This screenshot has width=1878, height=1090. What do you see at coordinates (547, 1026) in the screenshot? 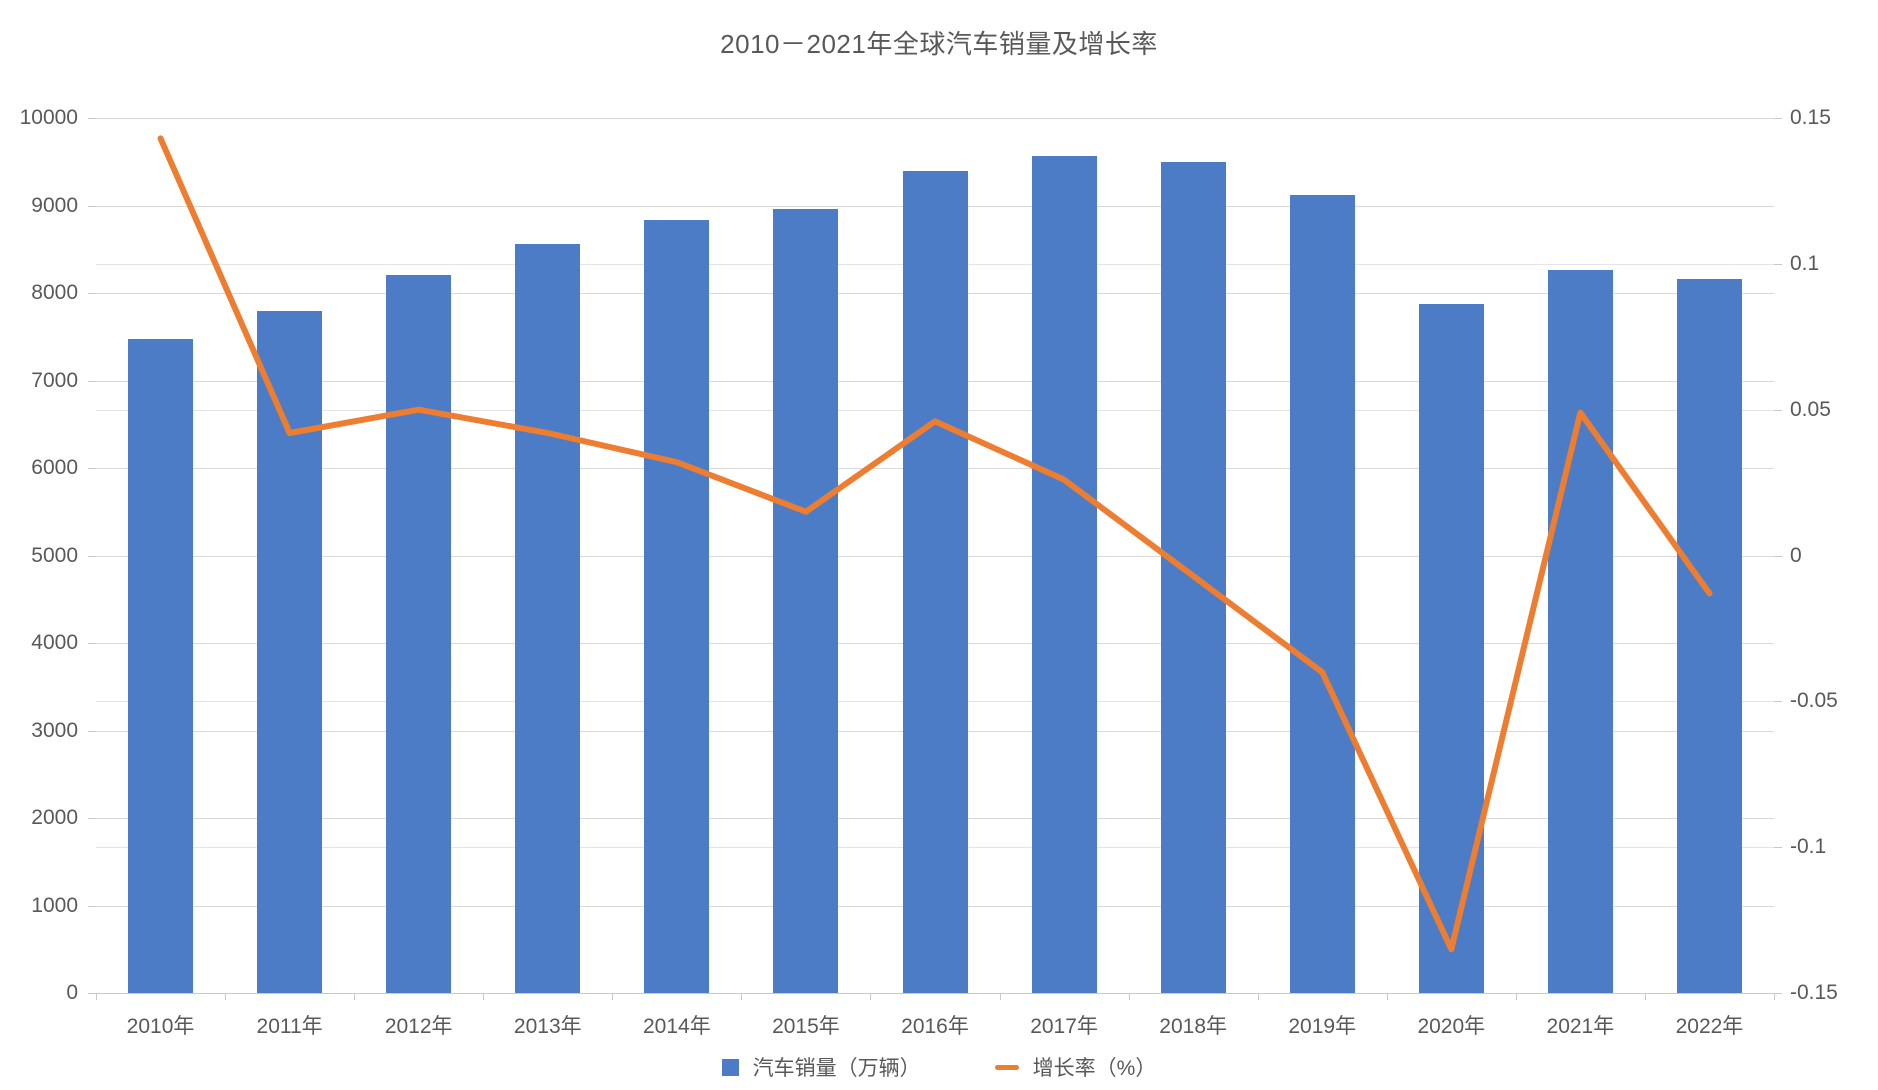
I see `x-axis-label: 2013年` at bounding box center [547, 1026].